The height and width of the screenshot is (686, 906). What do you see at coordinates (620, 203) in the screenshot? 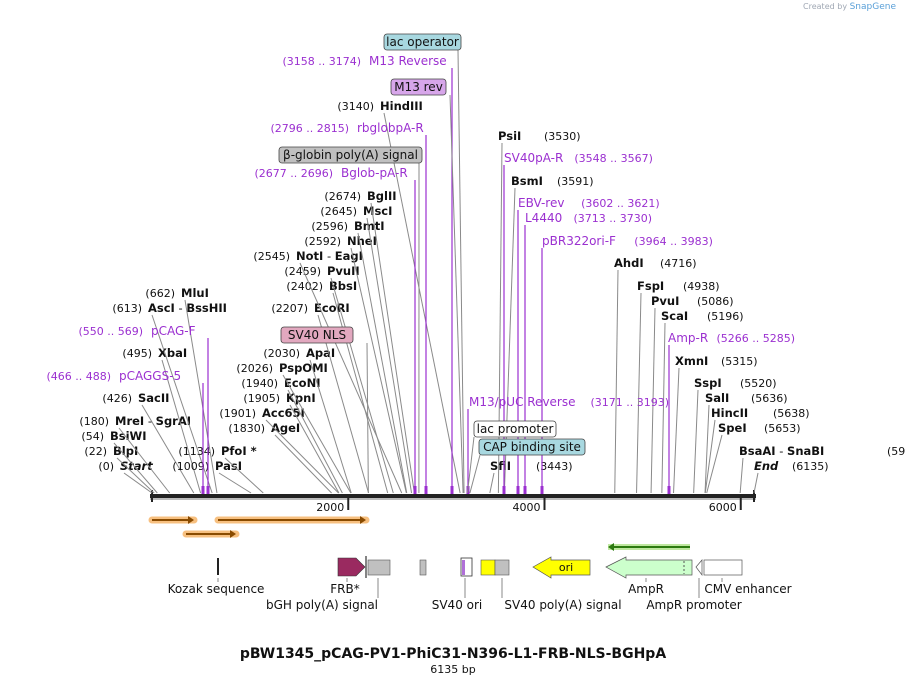
I see `primer-range: (3602 .. 3621)` at bounding box center [620, 203].